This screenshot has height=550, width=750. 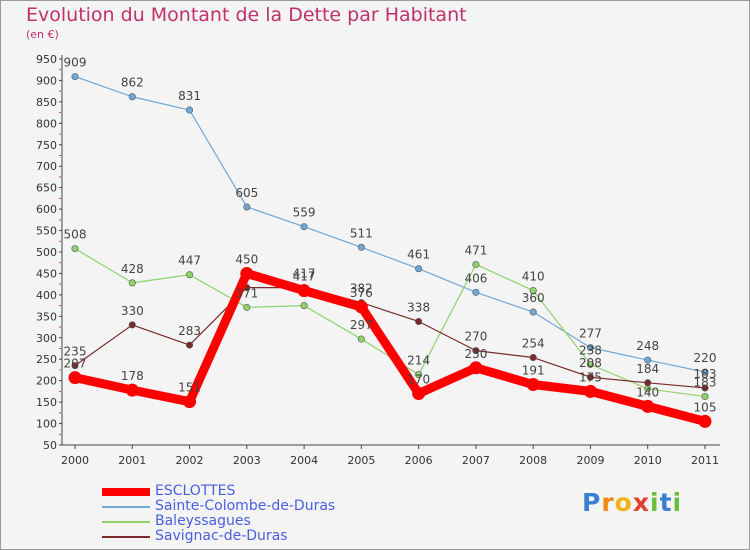 I want to click on x-tick-label: 2009, so click(x=590, y=460).